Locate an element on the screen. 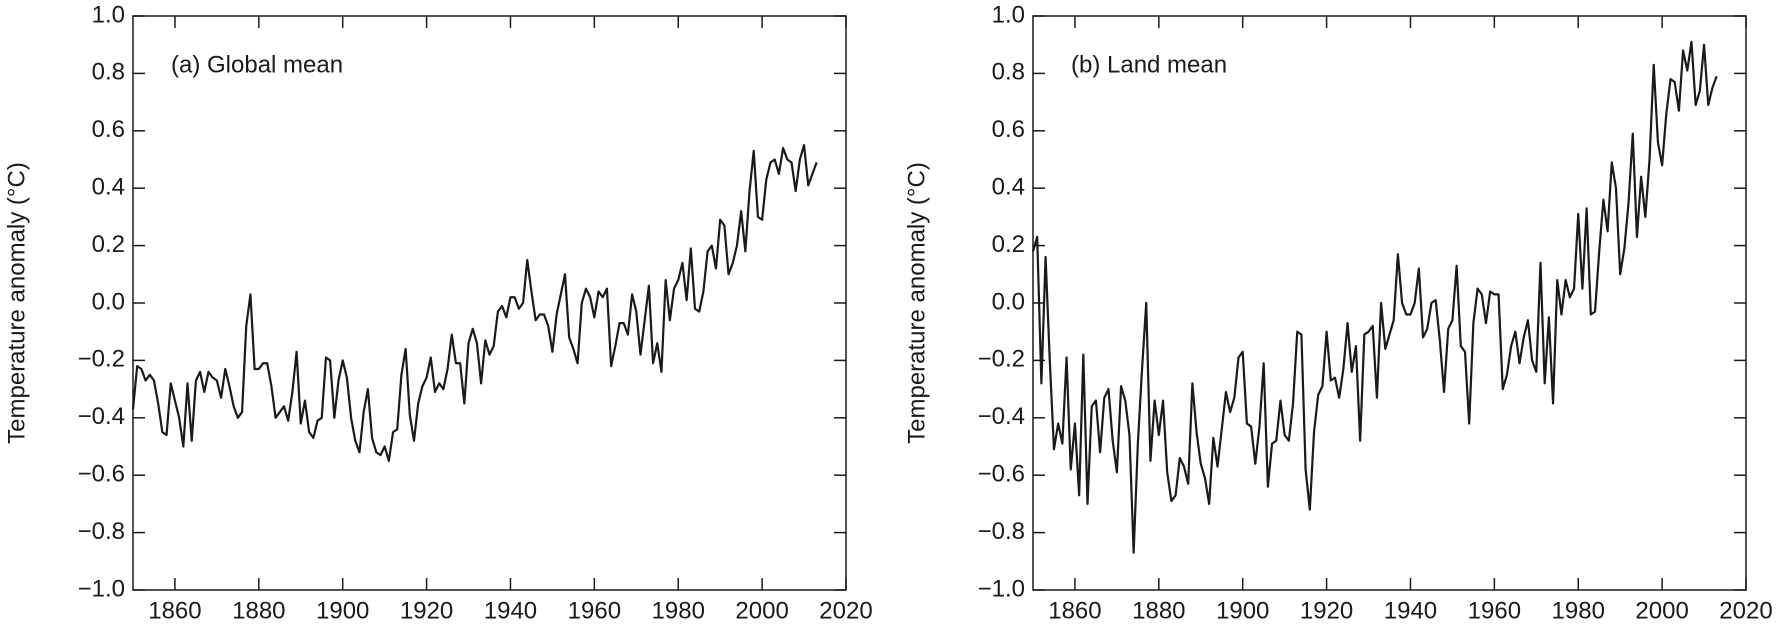 The width and height of the screenshot is (1776, 631). panel-annotation: (b) Land mean is located at coordinates (1149, 64).